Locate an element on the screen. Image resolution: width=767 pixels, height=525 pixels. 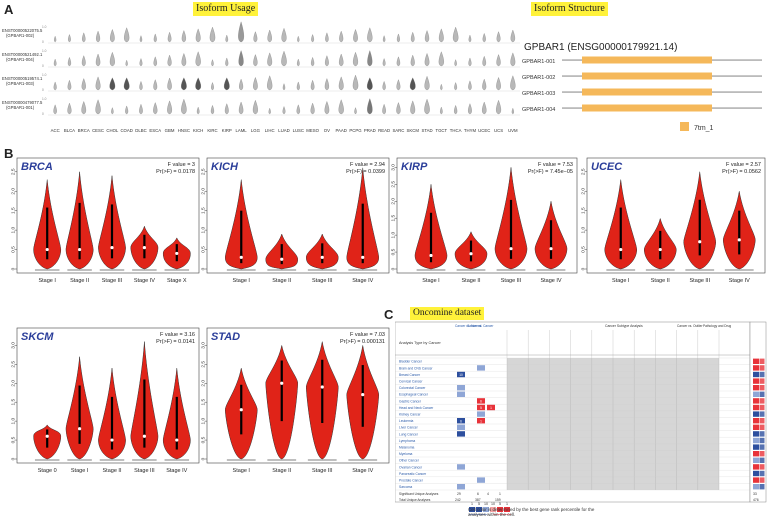
cancer-type-label: LAML is located at coordinates (241, 130).